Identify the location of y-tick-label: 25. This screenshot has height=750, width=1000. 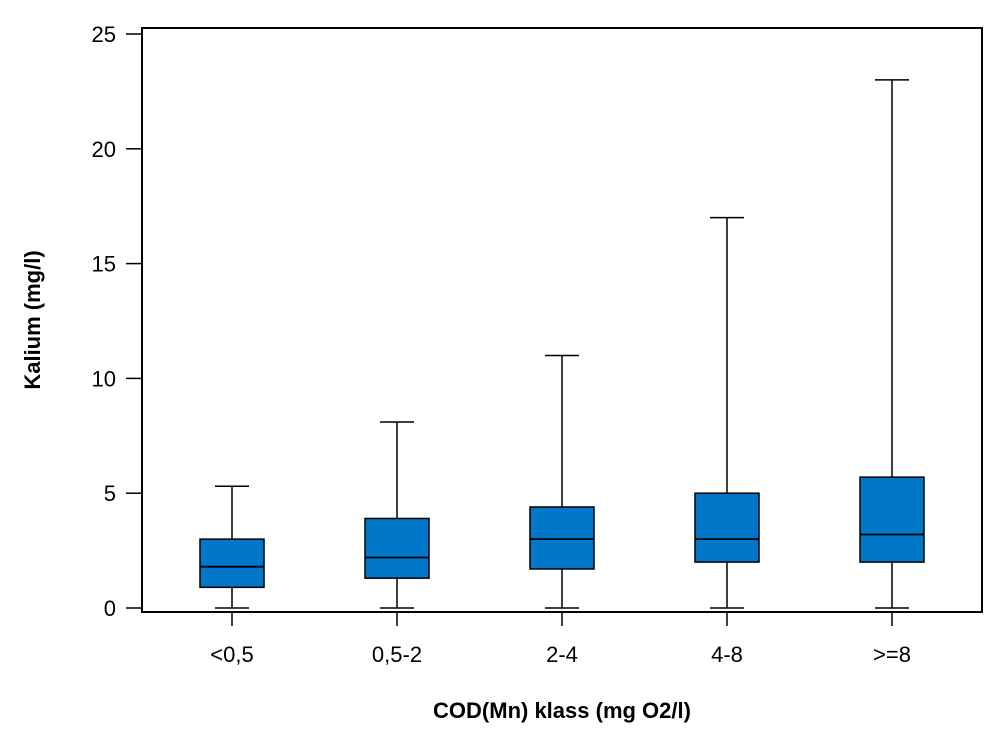
(104, 34).